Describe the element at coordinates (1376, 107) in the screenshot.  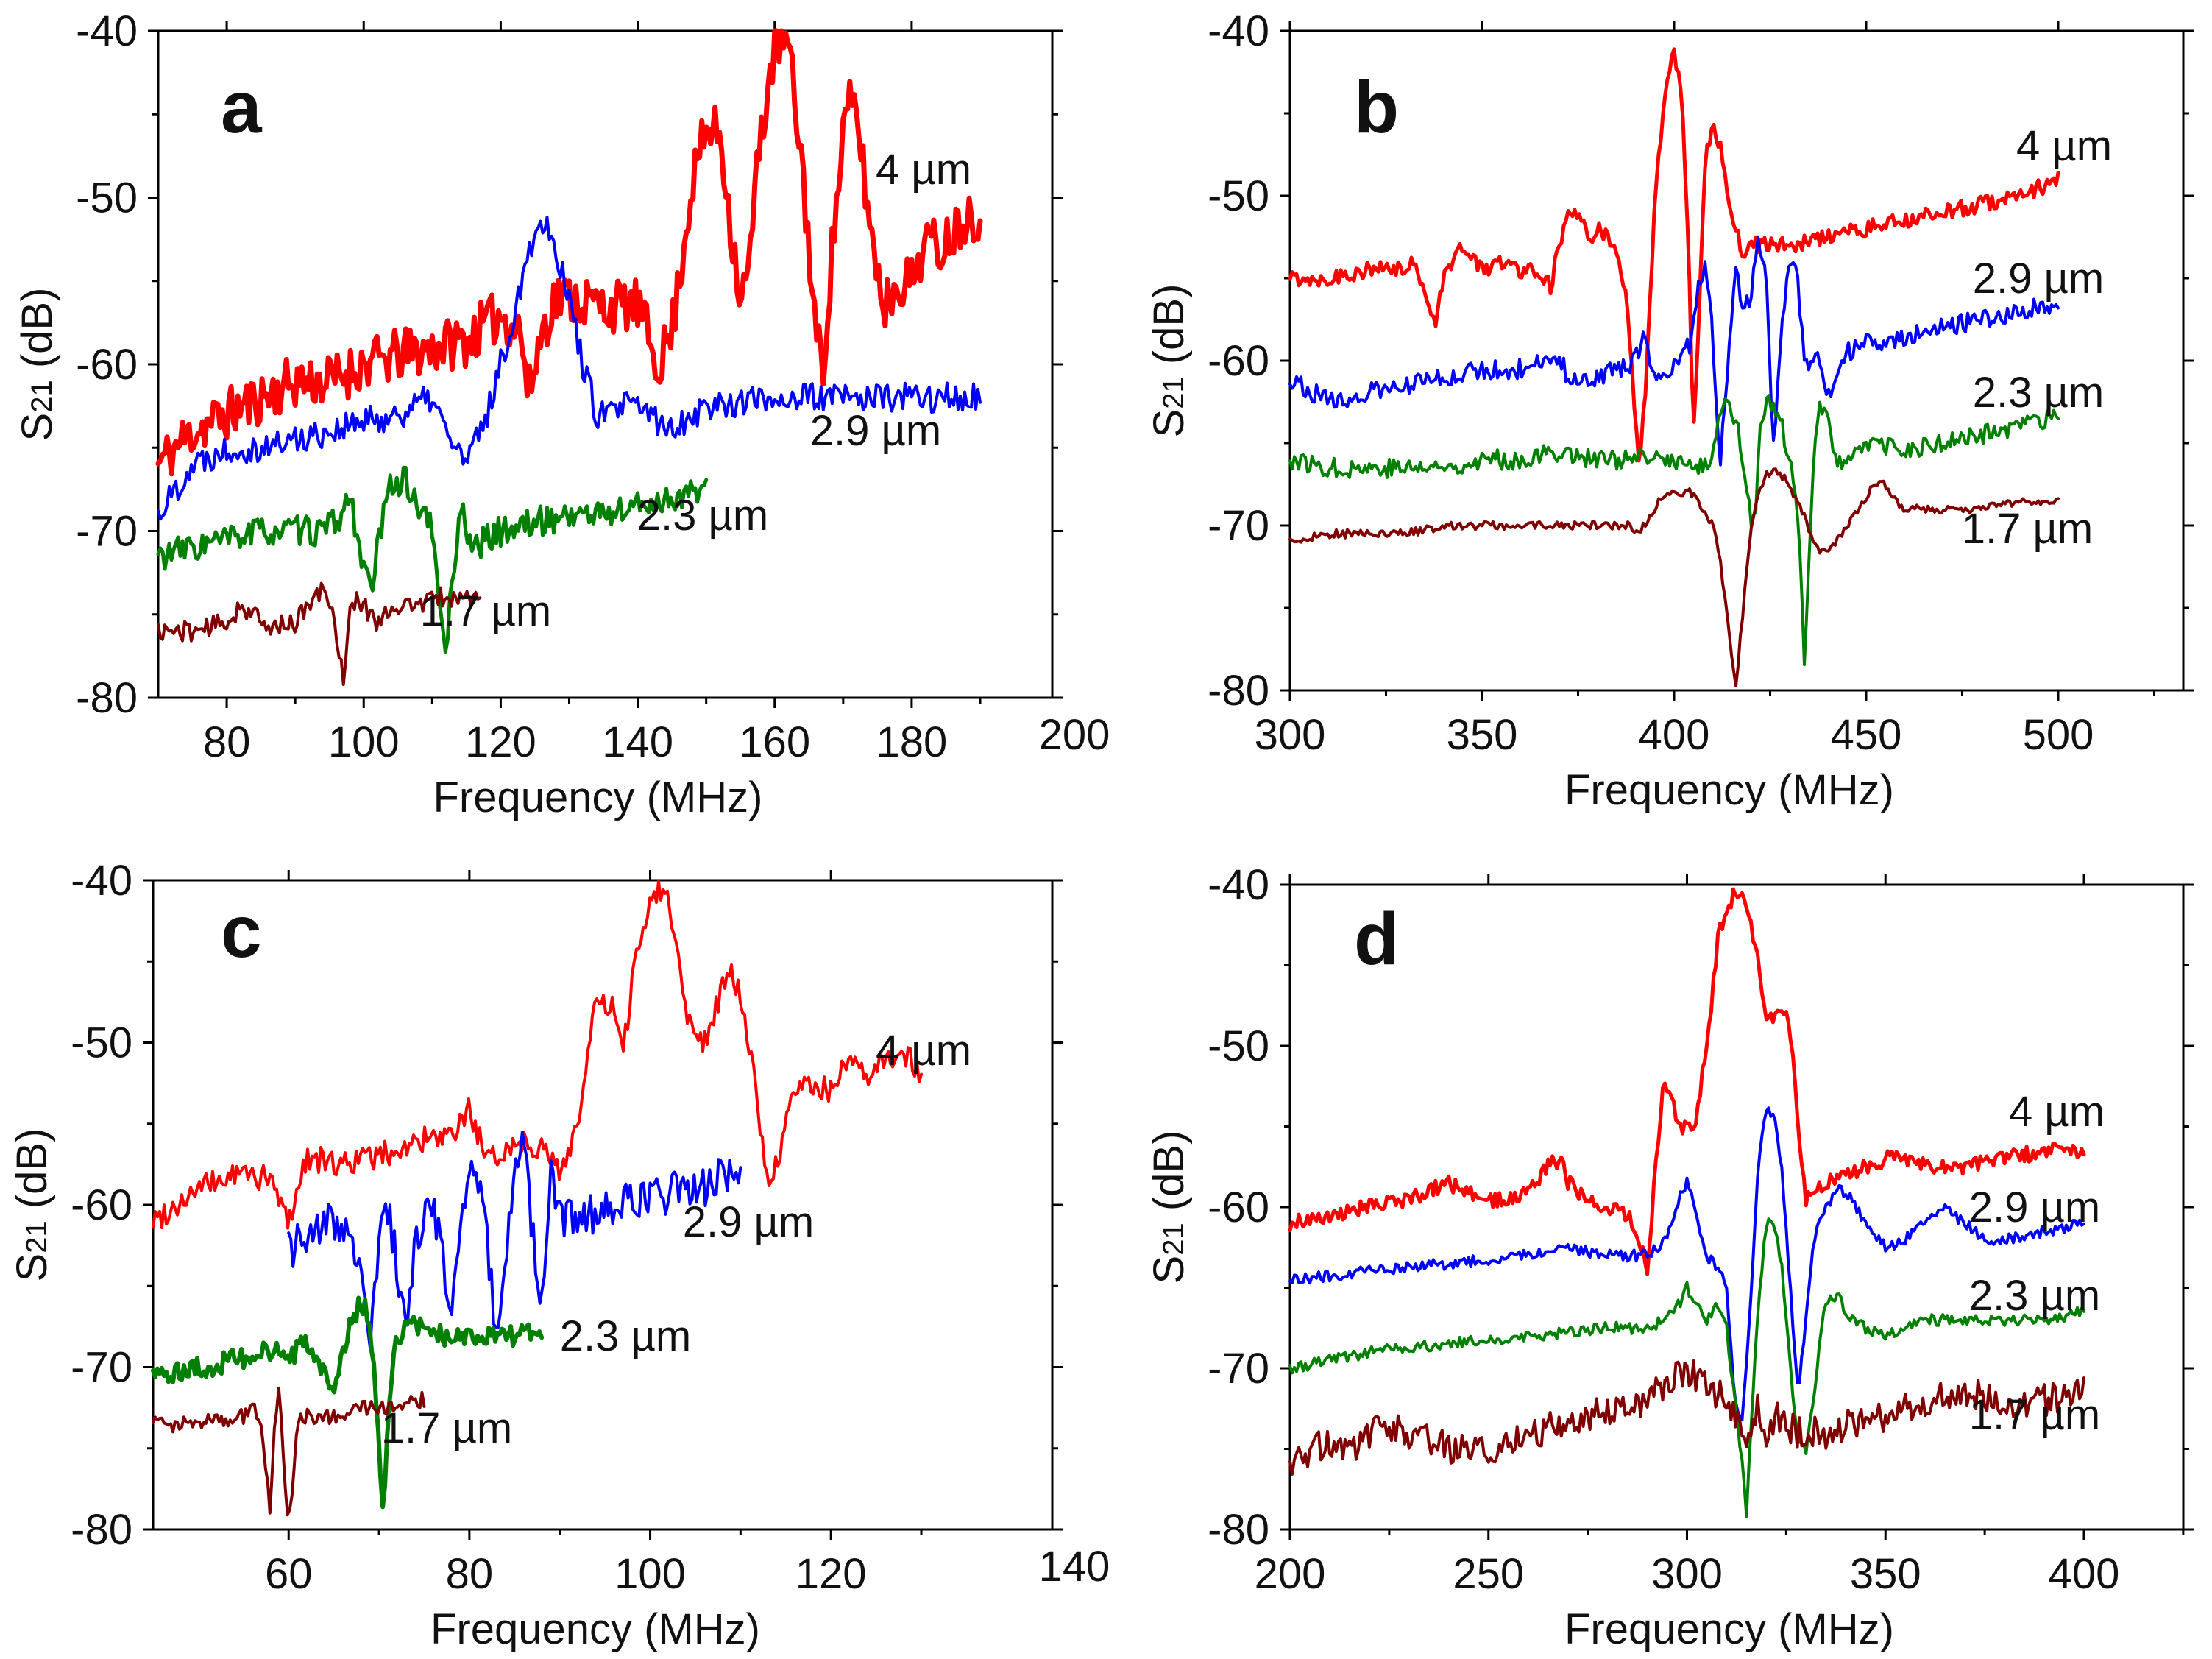
I see `panel-letter: b` at that location.